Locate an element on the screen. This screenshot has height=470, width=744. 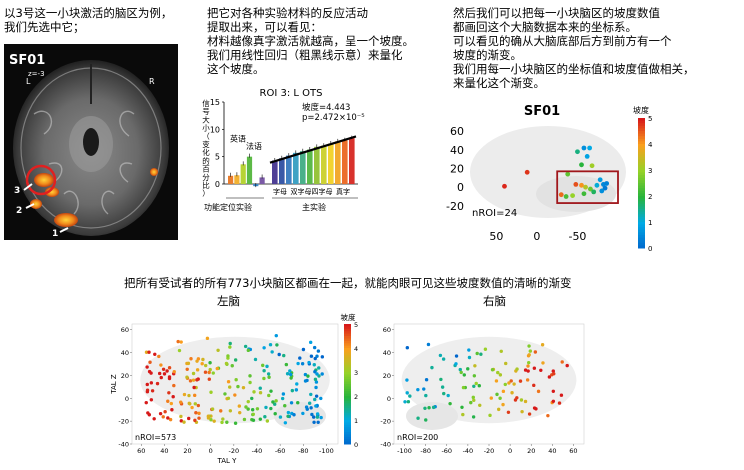
caption-line: 我们先选中它； is located at coordinates (44, 27).